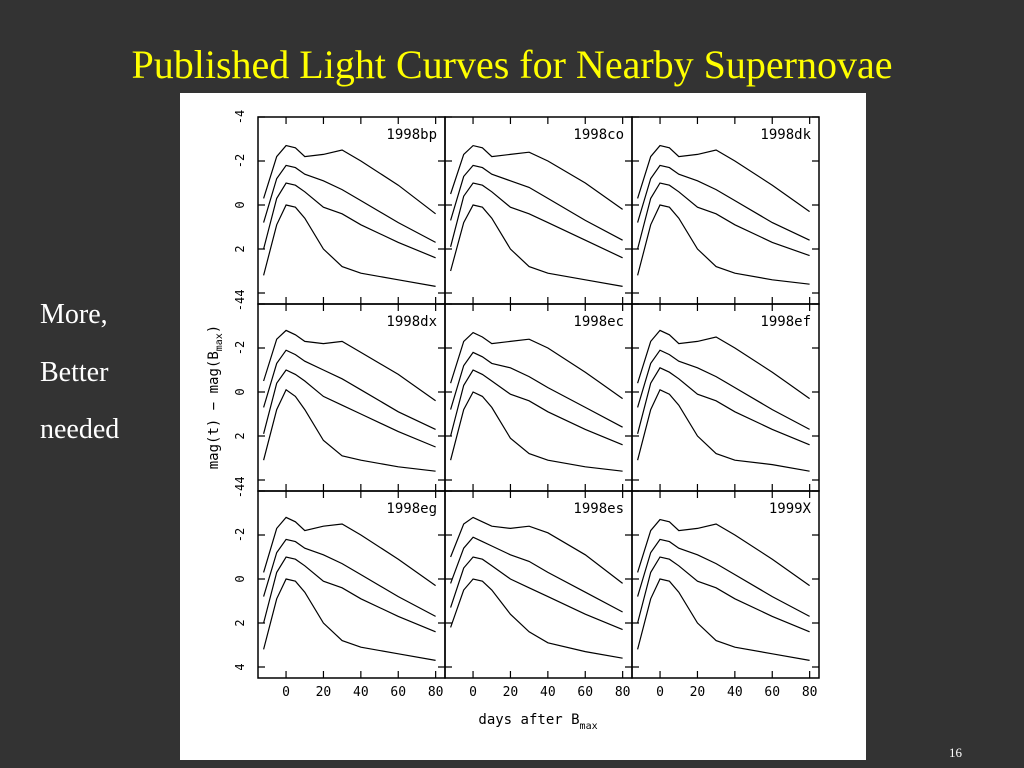 The width and height of the screenshot is (1024, 768). What do you see at coordinates (790, 509) in the screenshot?
I see `panel-title: 1999X` at bounding box center [790, 509].